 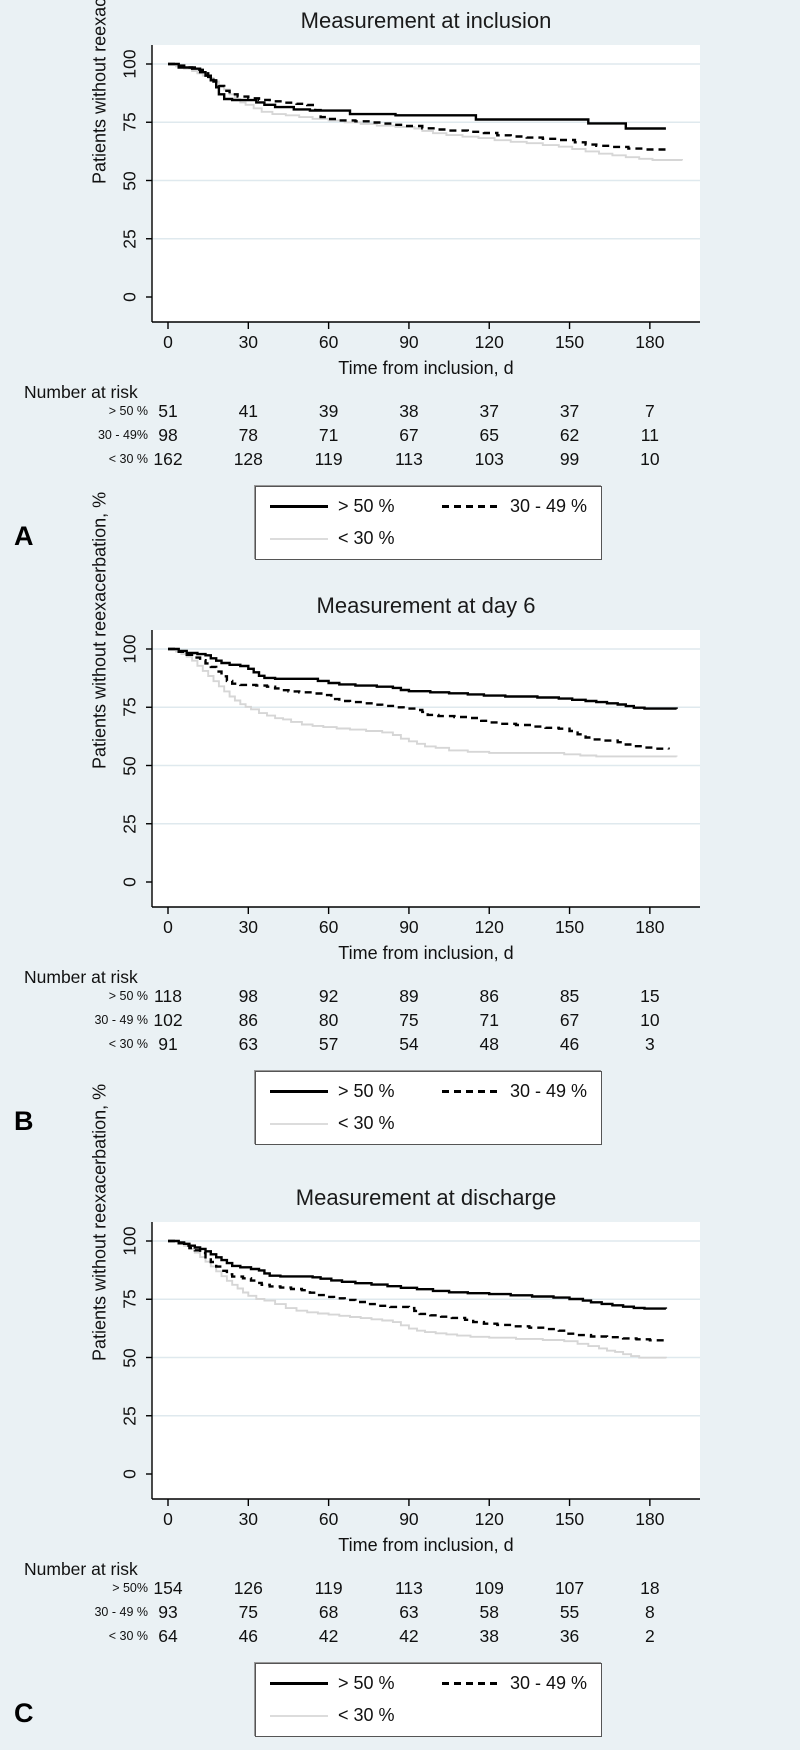 I want to click on panel-c-number-at-risk-heading: Number at risk, so click(x=81, y=1569).